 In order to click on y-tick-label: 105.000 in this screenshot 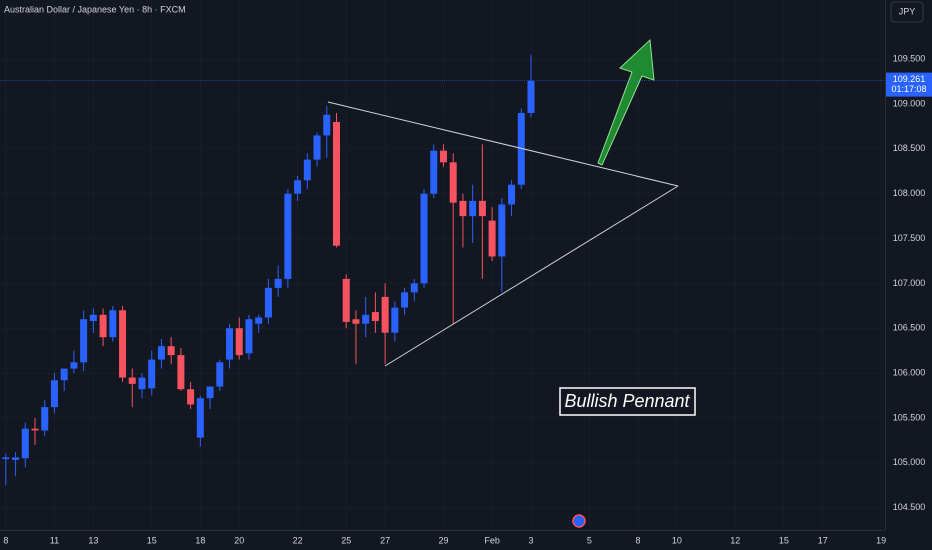, I will do `click(909, 462)`.